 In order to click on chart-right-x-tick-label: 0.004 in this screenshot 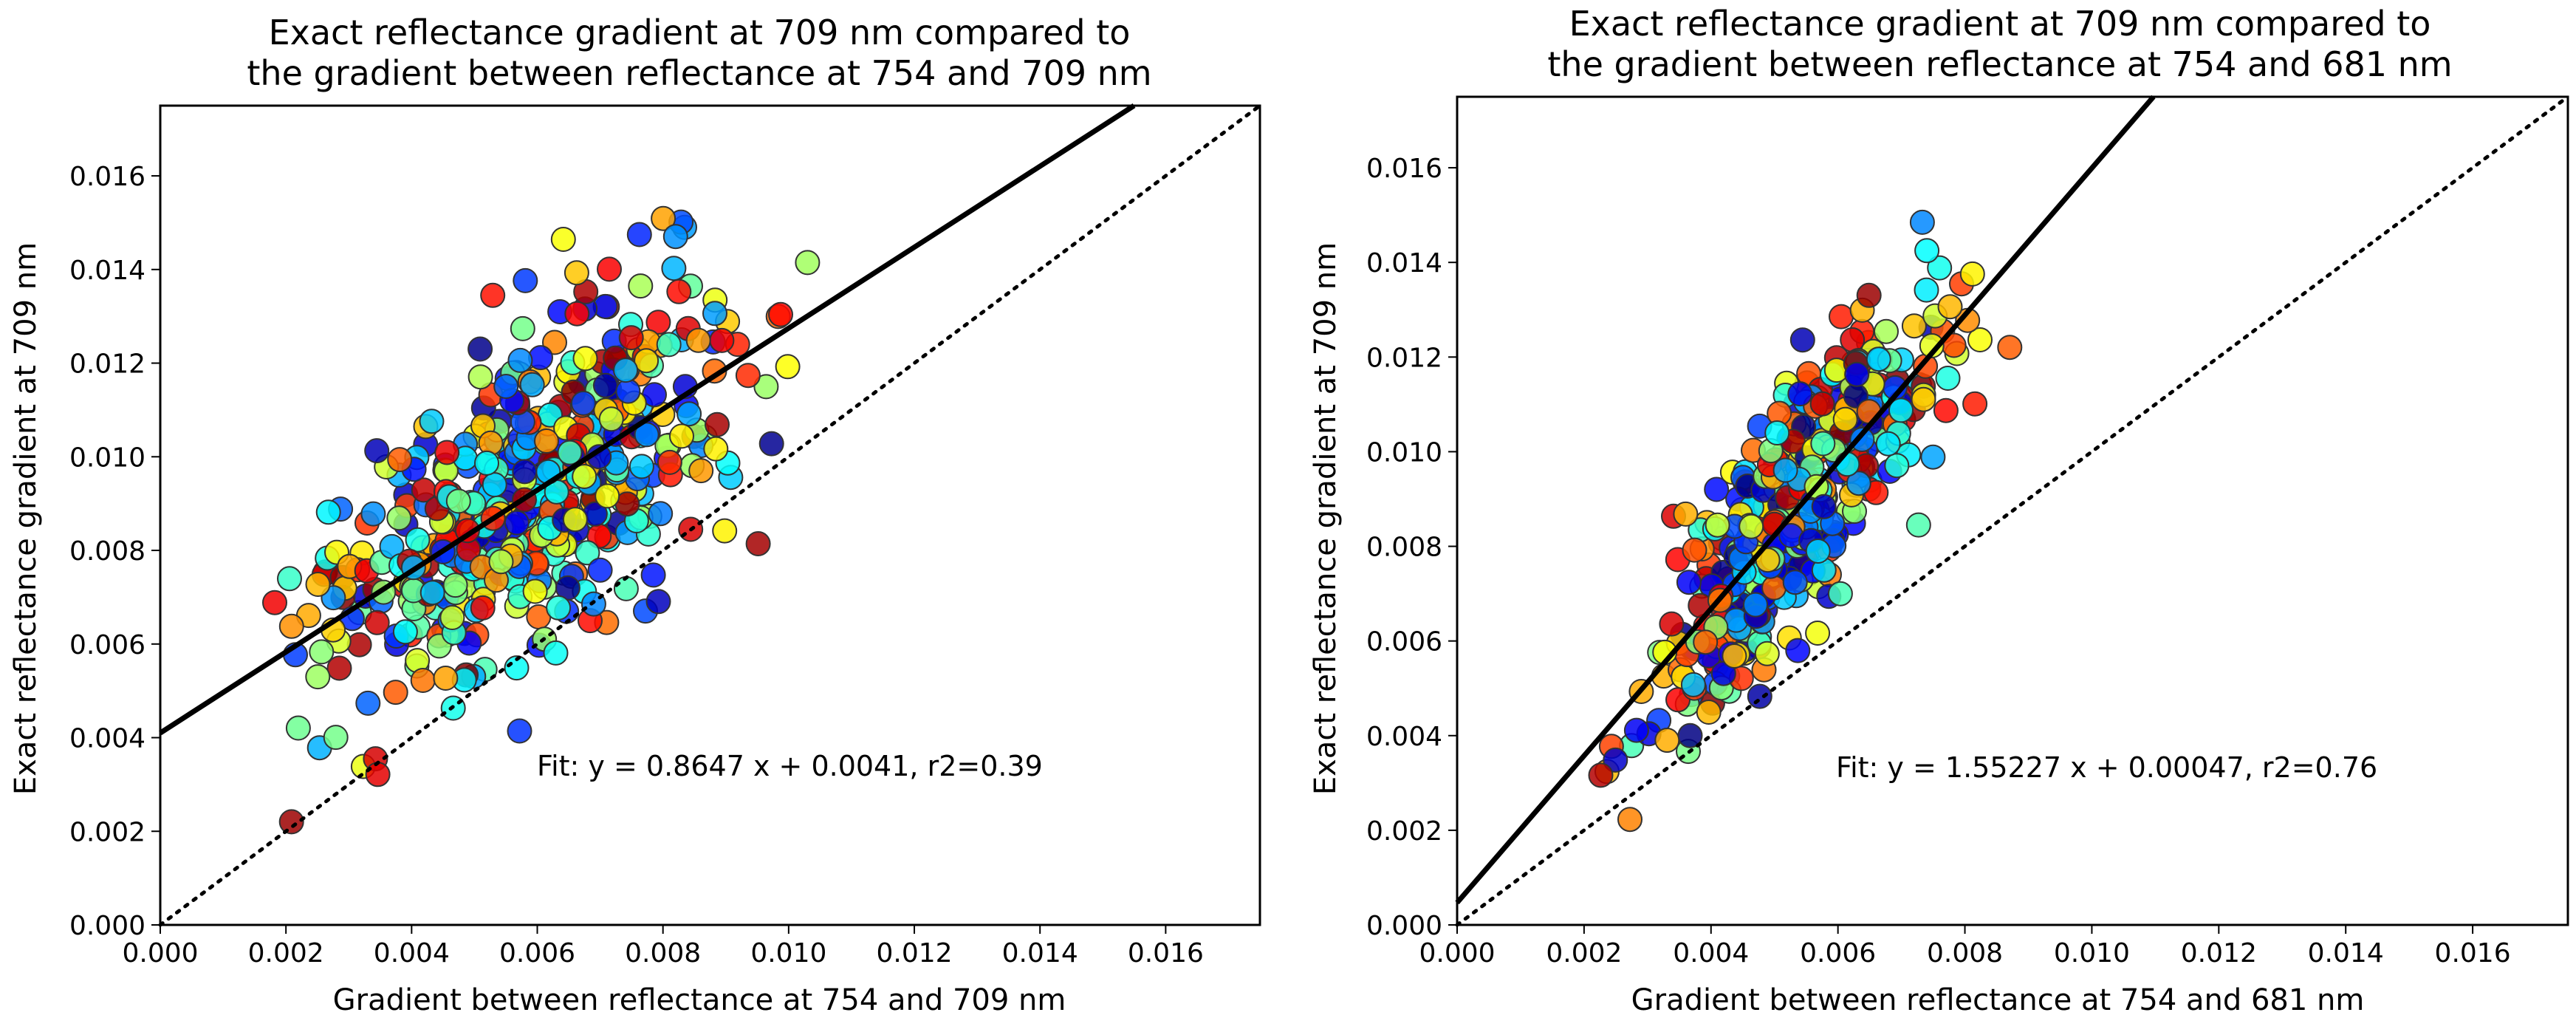, I will do `click(1711, 953)`.